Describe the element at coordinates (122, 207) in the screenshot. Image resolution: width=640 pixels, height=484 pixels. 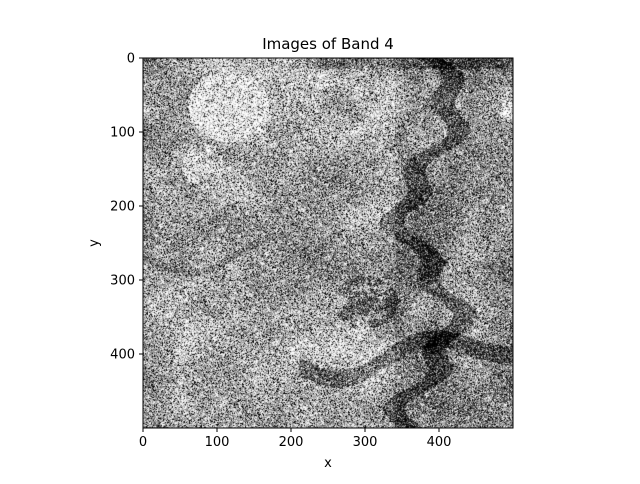
I see `y-tick-label: 200` at that location.